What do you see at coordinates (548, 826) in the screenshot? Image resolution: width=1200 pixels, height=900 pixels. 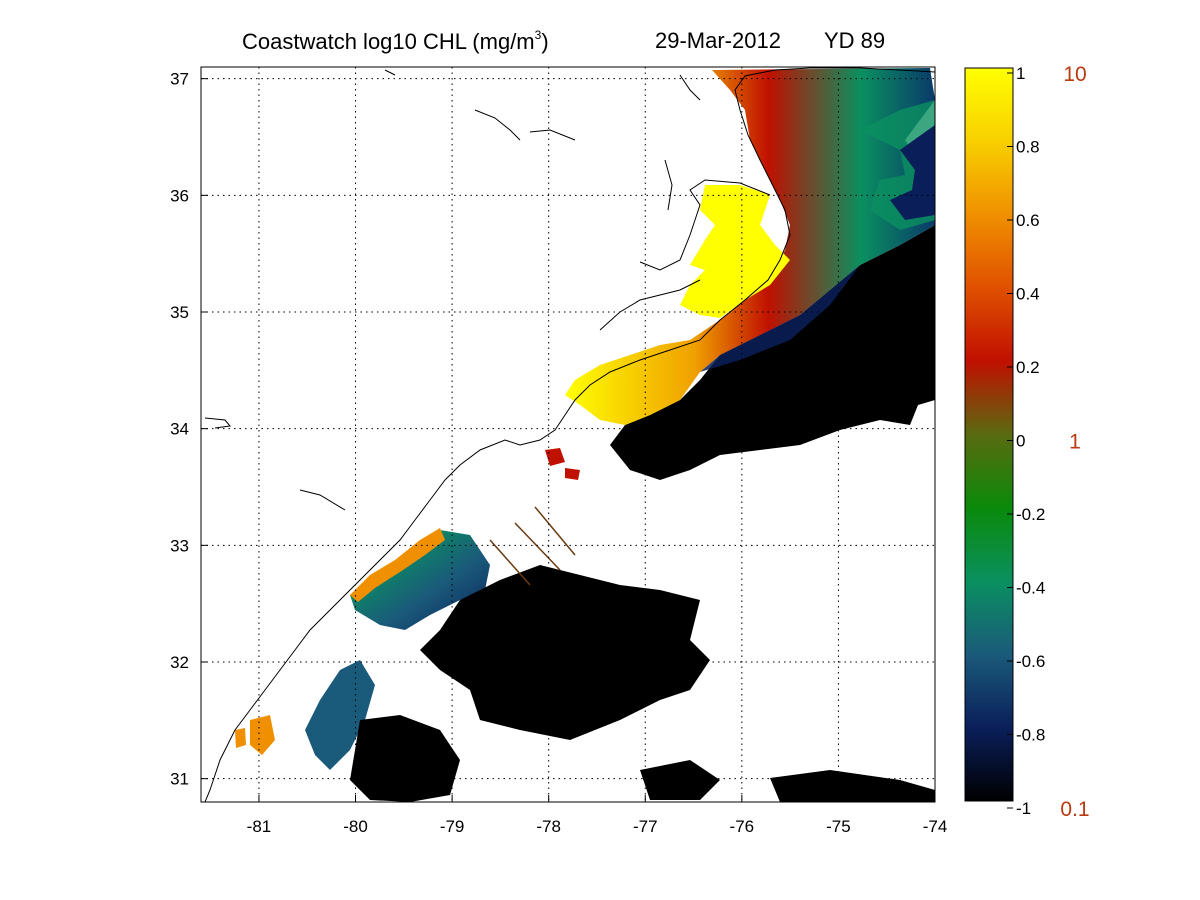 I see `x-tick-label: -78` at bounding box center [548, 826].